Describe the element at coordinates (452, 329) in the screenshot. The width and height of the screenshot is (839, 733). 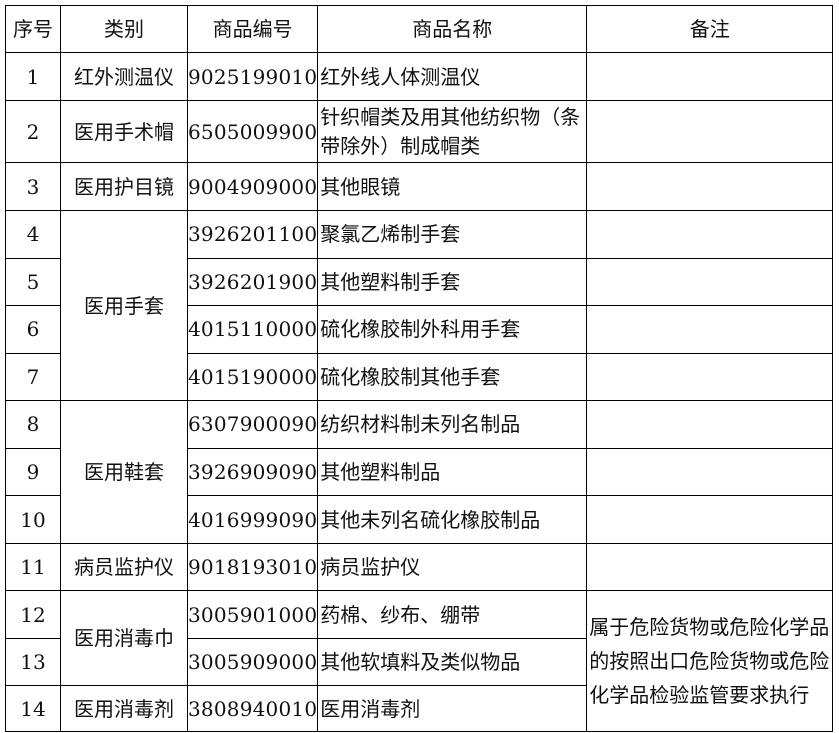
I see `row-name: 硫化橡胶制外科用手套` at that location.